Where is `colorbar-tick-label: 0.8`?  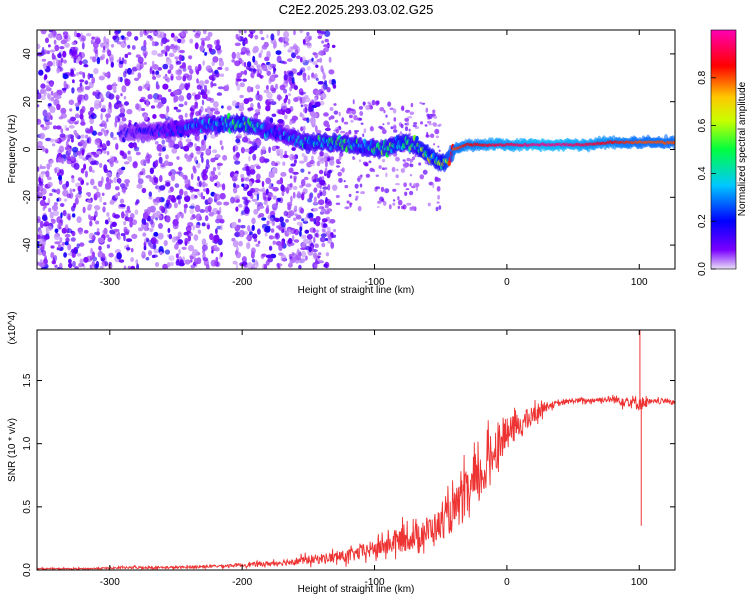 colorbar-tick-label: 0.8 is located at coordinates (702, 77).